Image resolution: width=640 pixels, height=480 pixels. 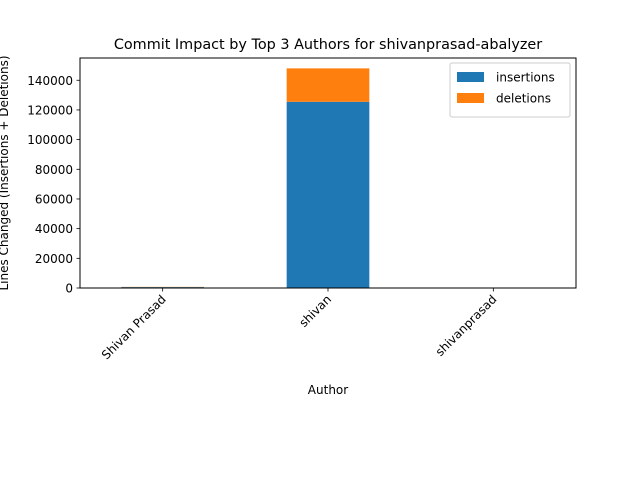 What do you see at coordinates (466, 325) in the screenshot?
I see `x-tick-label: shivanprasad` at bounding box center [466, 325].